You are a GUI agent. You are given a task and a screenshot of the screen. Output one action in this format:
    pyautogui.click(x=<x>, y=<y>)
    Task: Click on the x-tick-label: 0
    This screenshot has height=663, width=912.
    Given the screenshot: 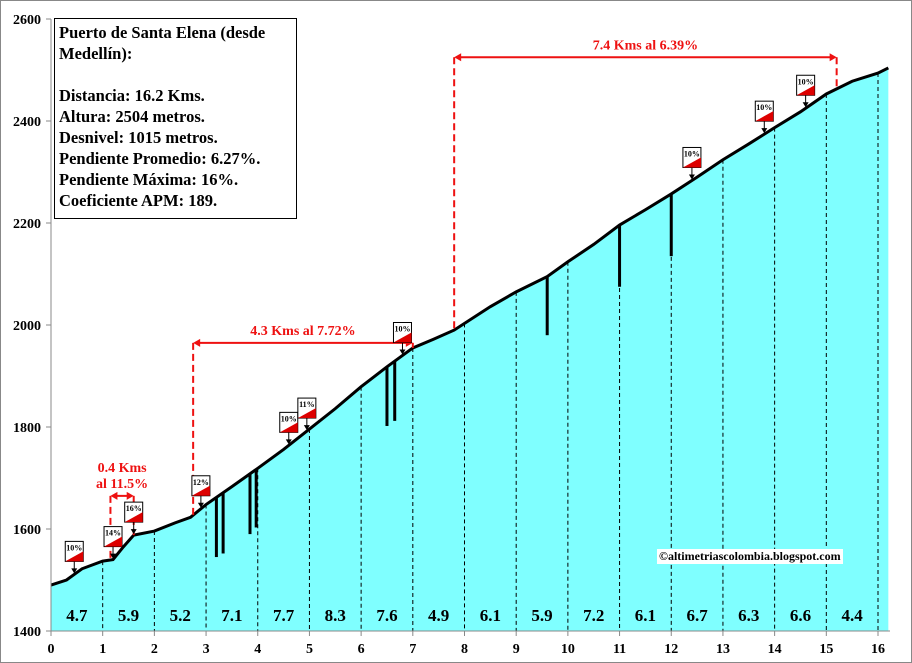 What is the action you would take?
    pyautogui.click(x=51, y=649)
    